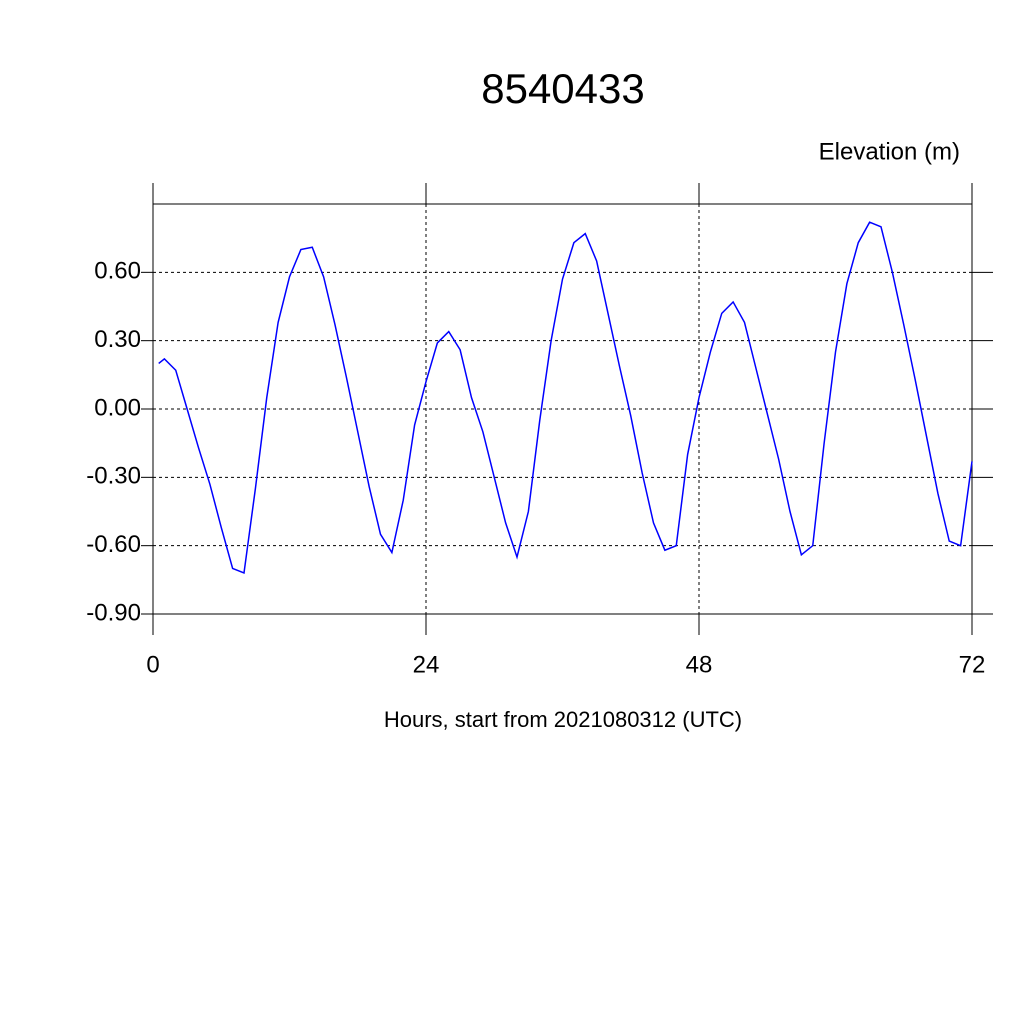  What do you see at coordinates (117, 407) in the screenshot?
I see `y-tick-label: 0.00` at bounding box center [117, 407].